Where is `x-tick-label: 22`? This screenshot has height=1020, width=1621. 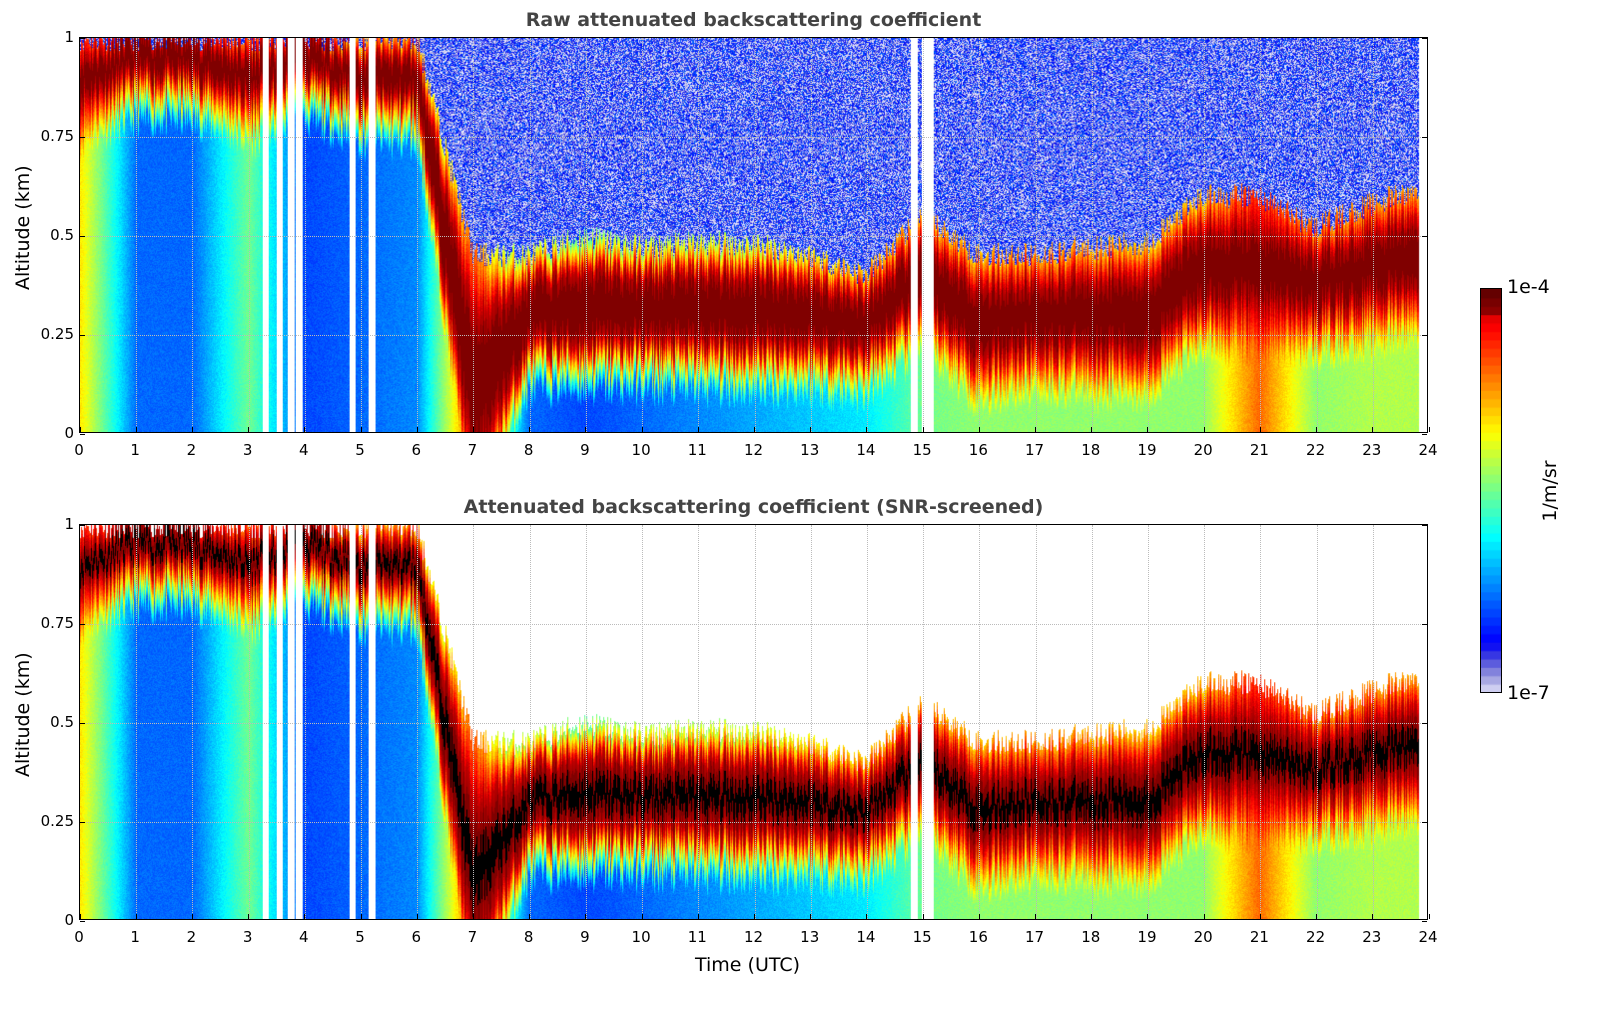
x-tick-label: 22 is located at coordinates (1316, 450).